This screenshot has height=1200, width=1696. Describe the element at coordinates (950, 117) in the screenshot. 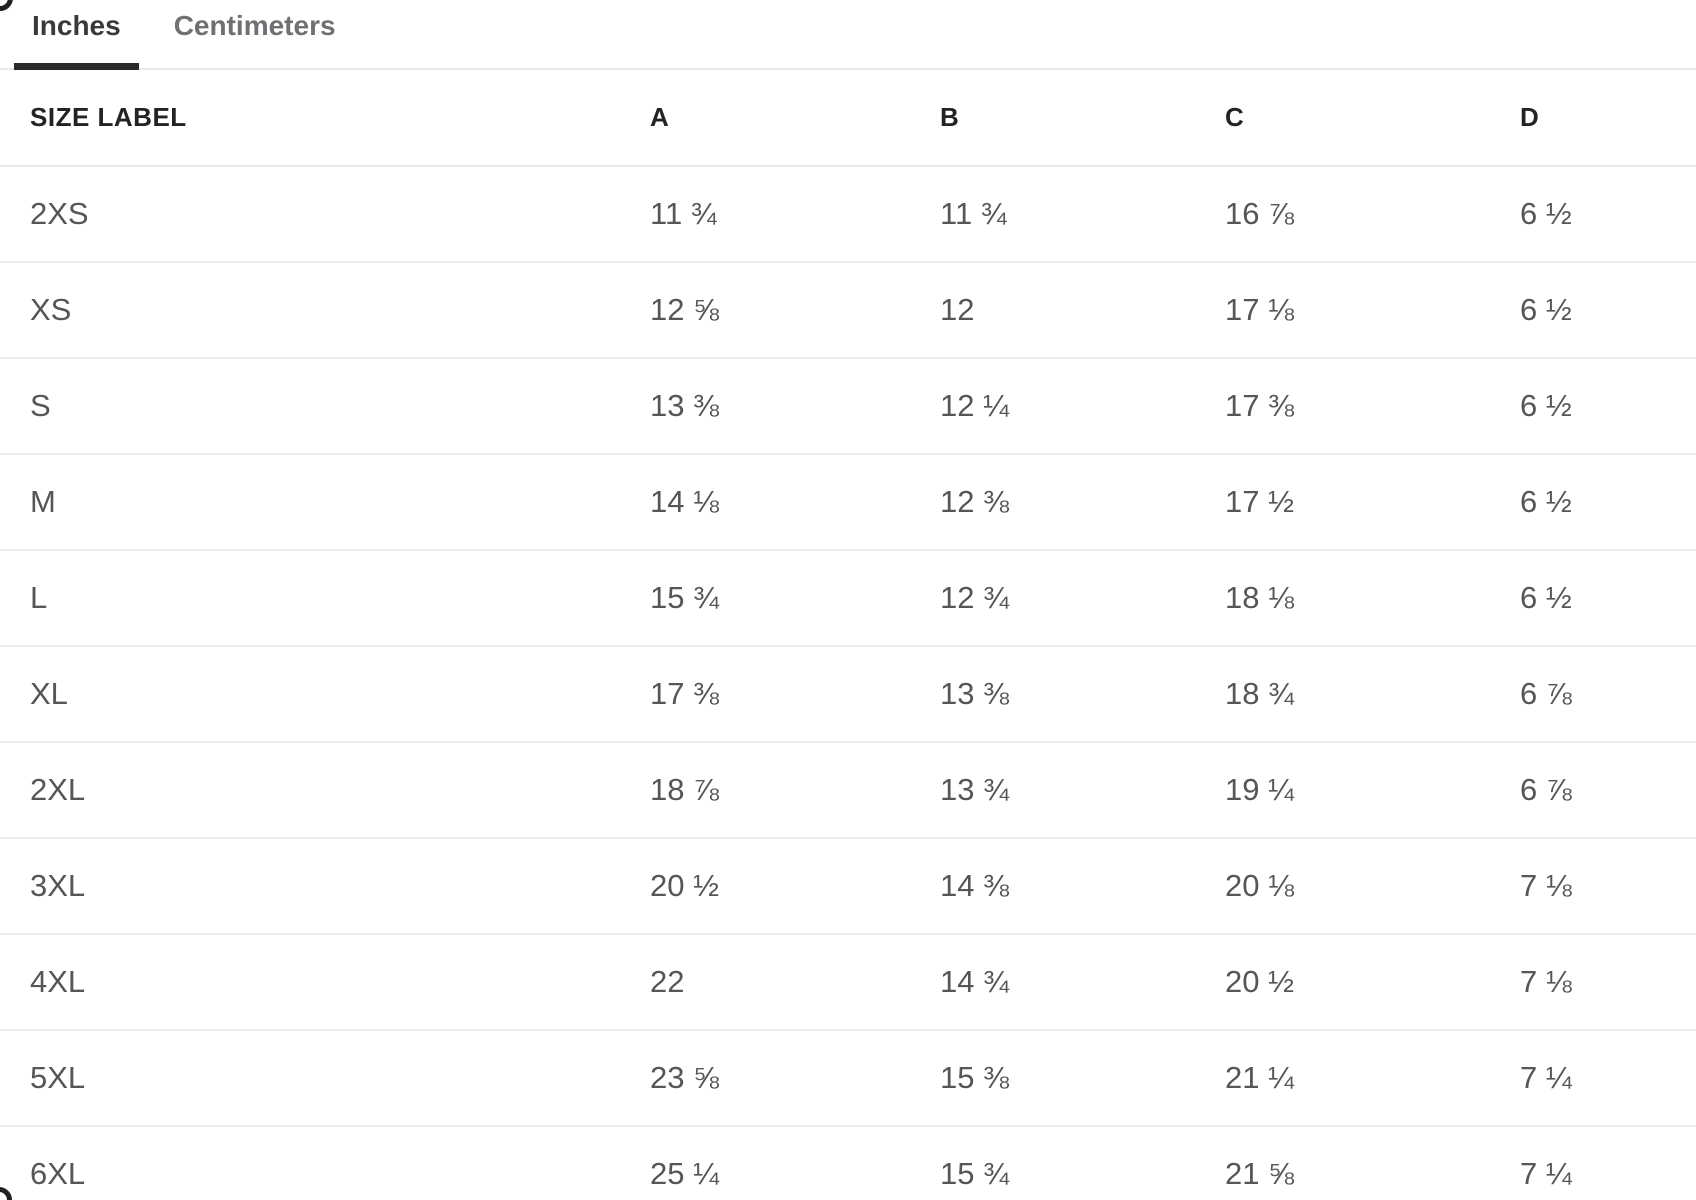

I see `column-header-b: B` at that location.